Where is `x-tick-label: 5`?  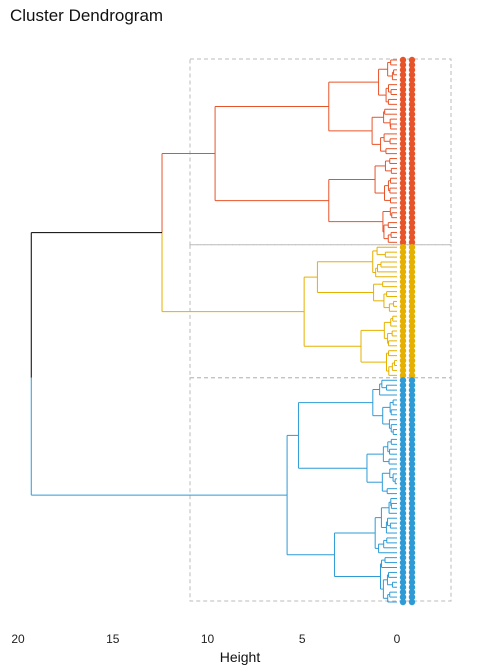 x-tick-label: 5 is located at coordinates (302, 639).